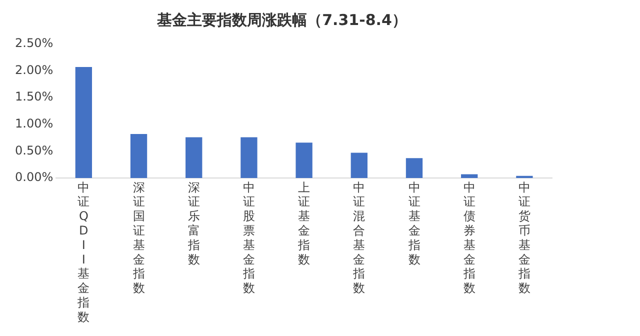  Describe the element at coordinates (359, 238) in the screenshot. I see `x-tick-label: 中证混合基金指数` at that location.